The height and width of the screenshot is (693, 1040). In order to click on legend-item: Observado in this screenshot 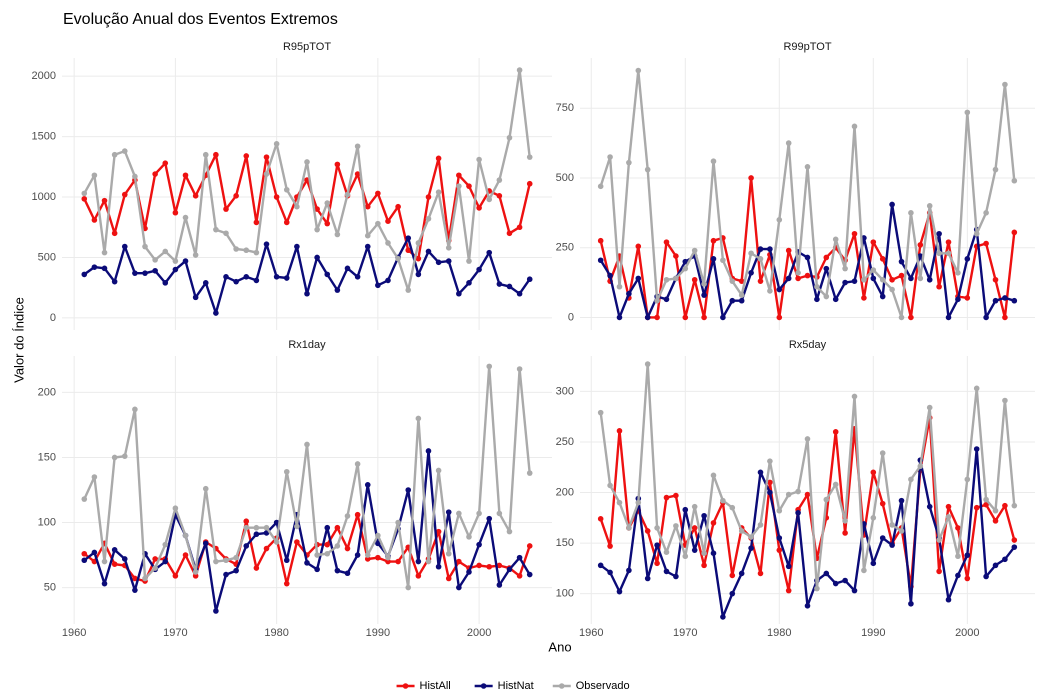, I will do `click(591, 686)`.